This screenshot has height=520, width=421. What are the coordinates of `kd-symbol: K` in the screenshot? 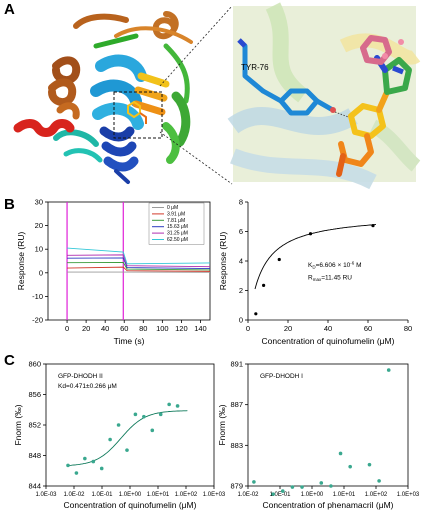 It's located at (310, 265).